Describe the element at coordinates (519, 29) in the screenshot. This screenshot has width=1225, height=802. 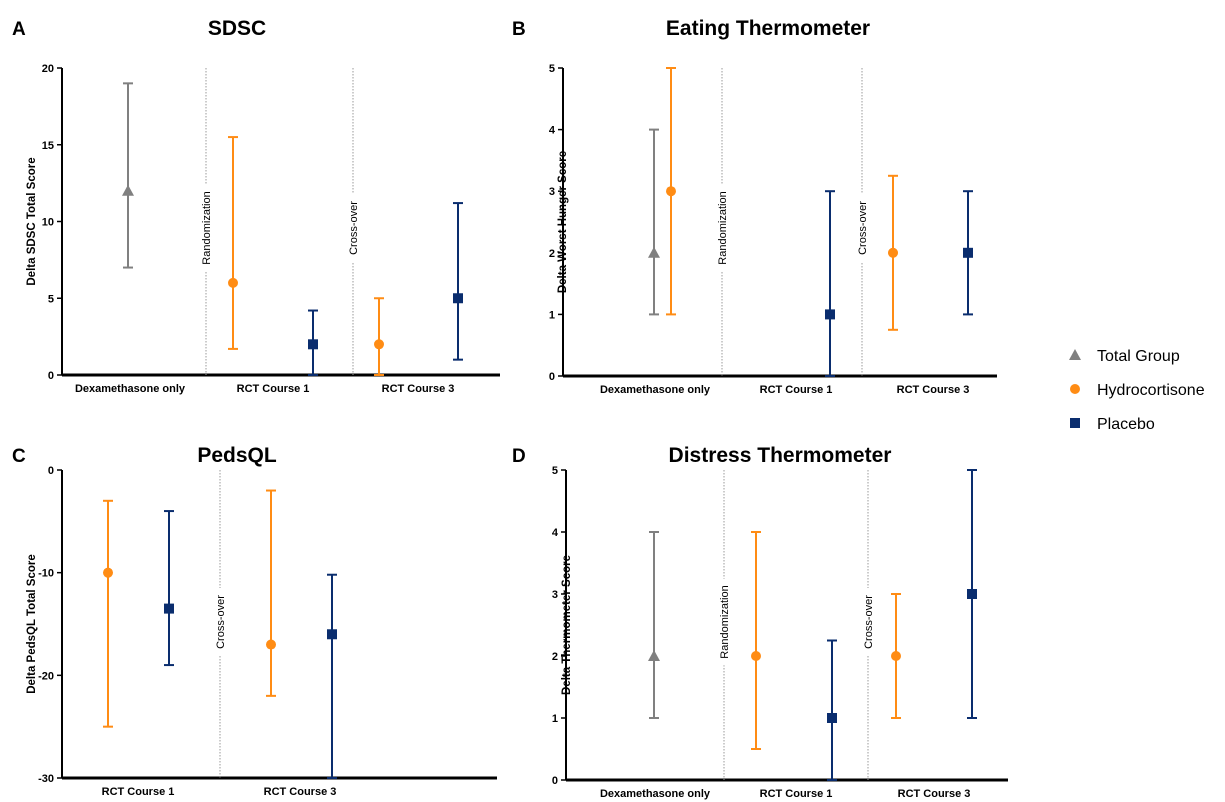
I see `panel-letter: B` at that location.